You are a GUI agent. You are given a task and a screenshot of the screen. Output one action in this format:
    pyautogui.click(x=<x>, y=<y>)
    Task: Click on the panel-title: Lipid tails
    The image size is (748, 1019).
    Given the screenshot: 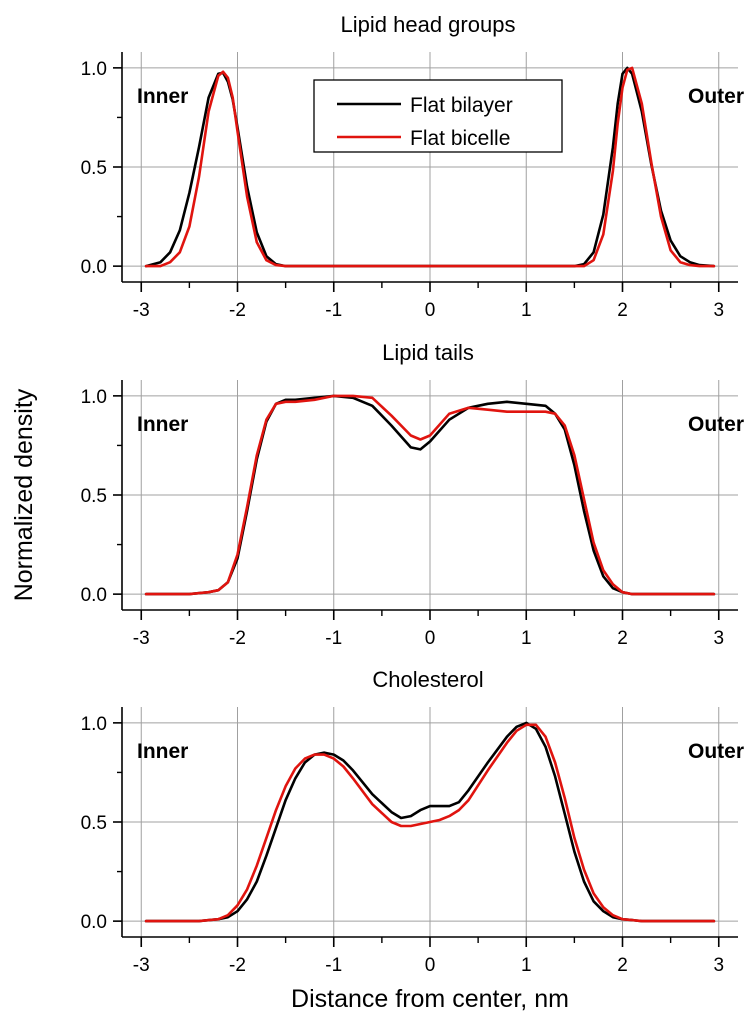 What is the action you would take?
    pyautogui.click(x=428, y=352)
    